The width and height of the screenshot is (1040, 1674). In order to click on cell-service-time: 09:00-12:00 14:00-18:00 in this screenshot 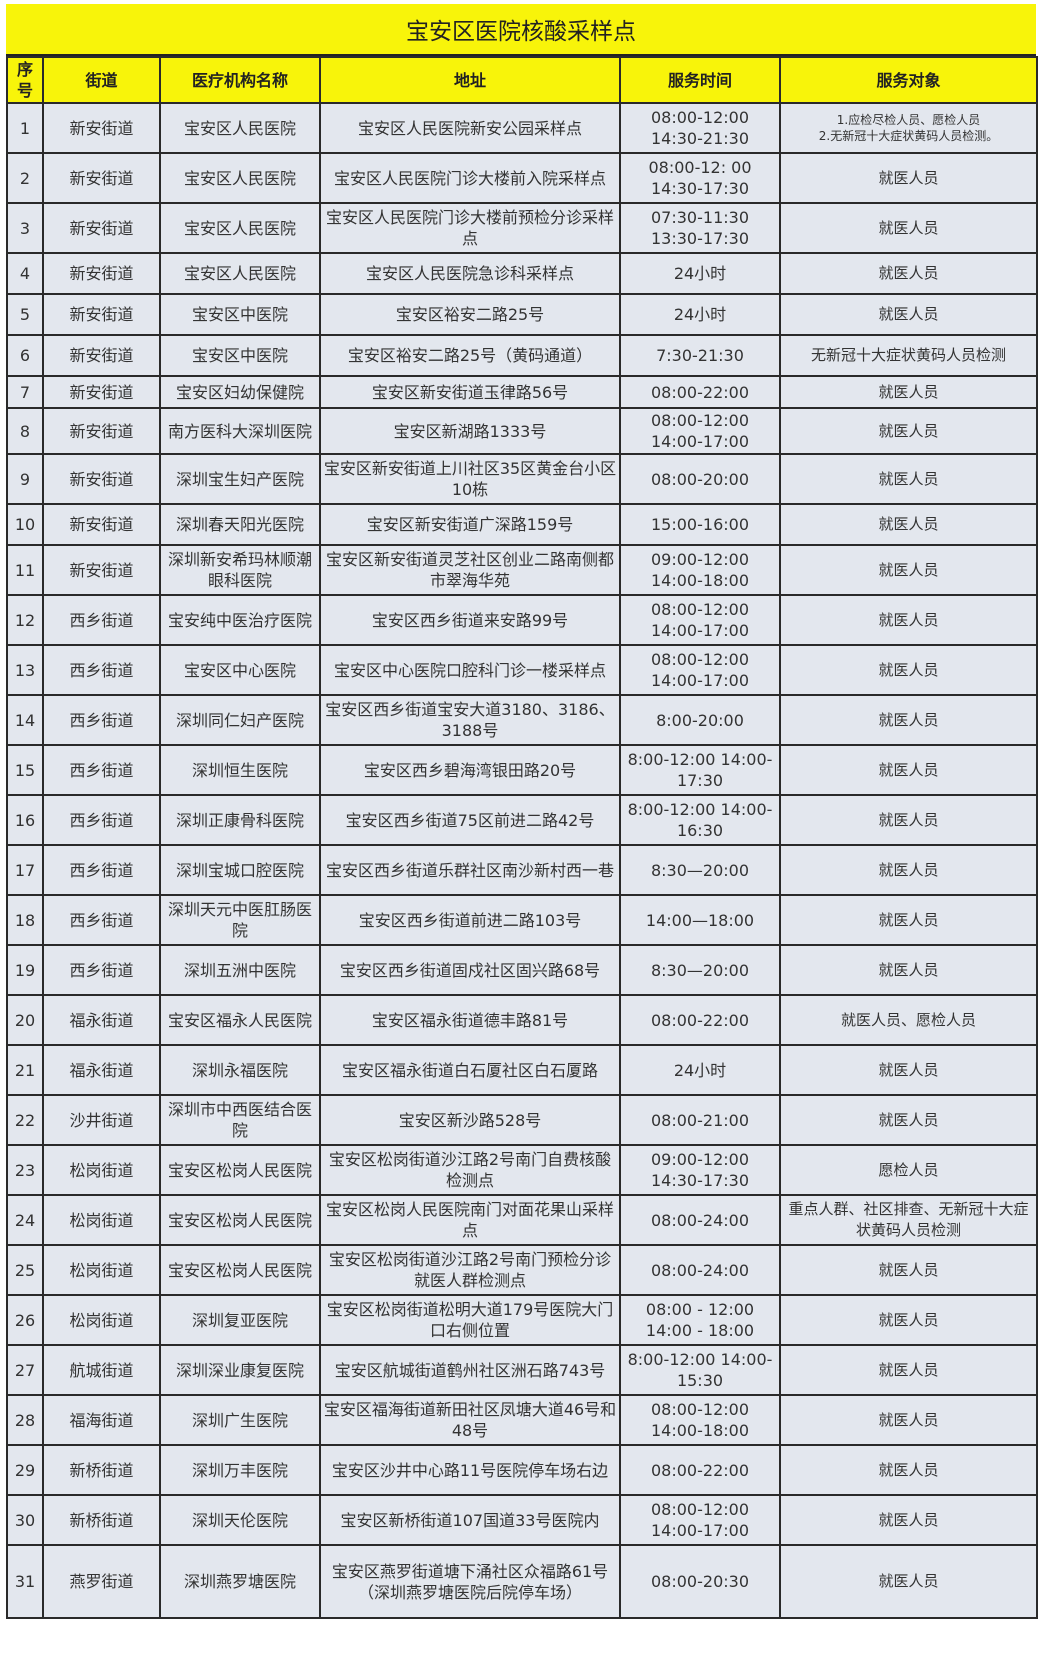, I will do `click(700, 570)`.